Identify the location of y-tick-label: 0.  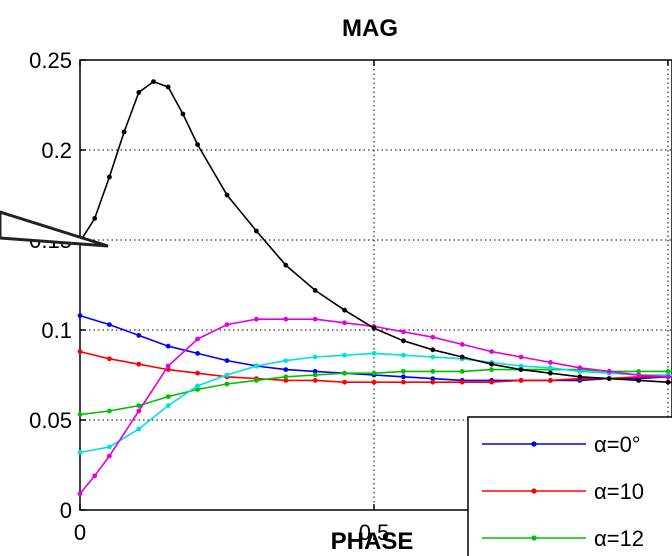
(66, 510).